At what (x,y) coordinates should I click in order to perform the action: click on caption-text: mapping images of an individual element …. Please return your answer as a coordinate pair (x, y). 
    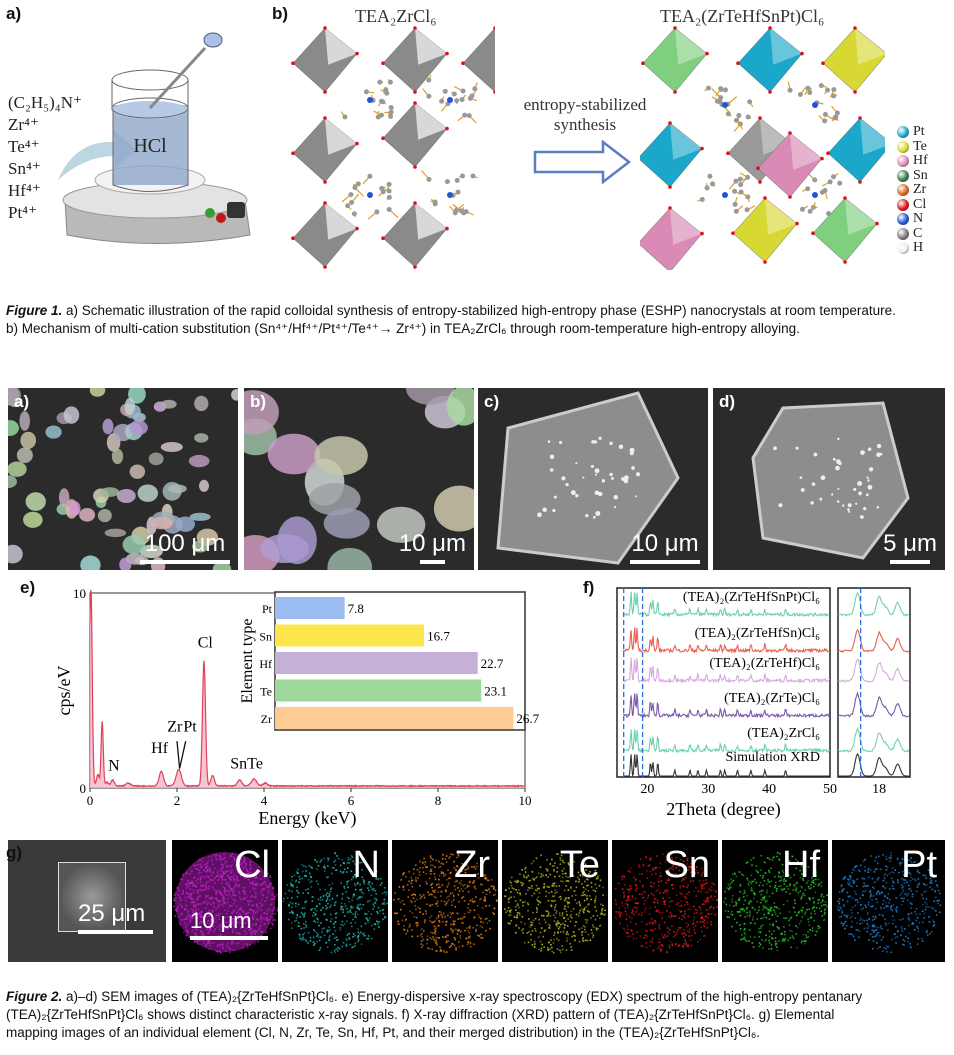
    Looking at the image, I should click on (383, 1032).